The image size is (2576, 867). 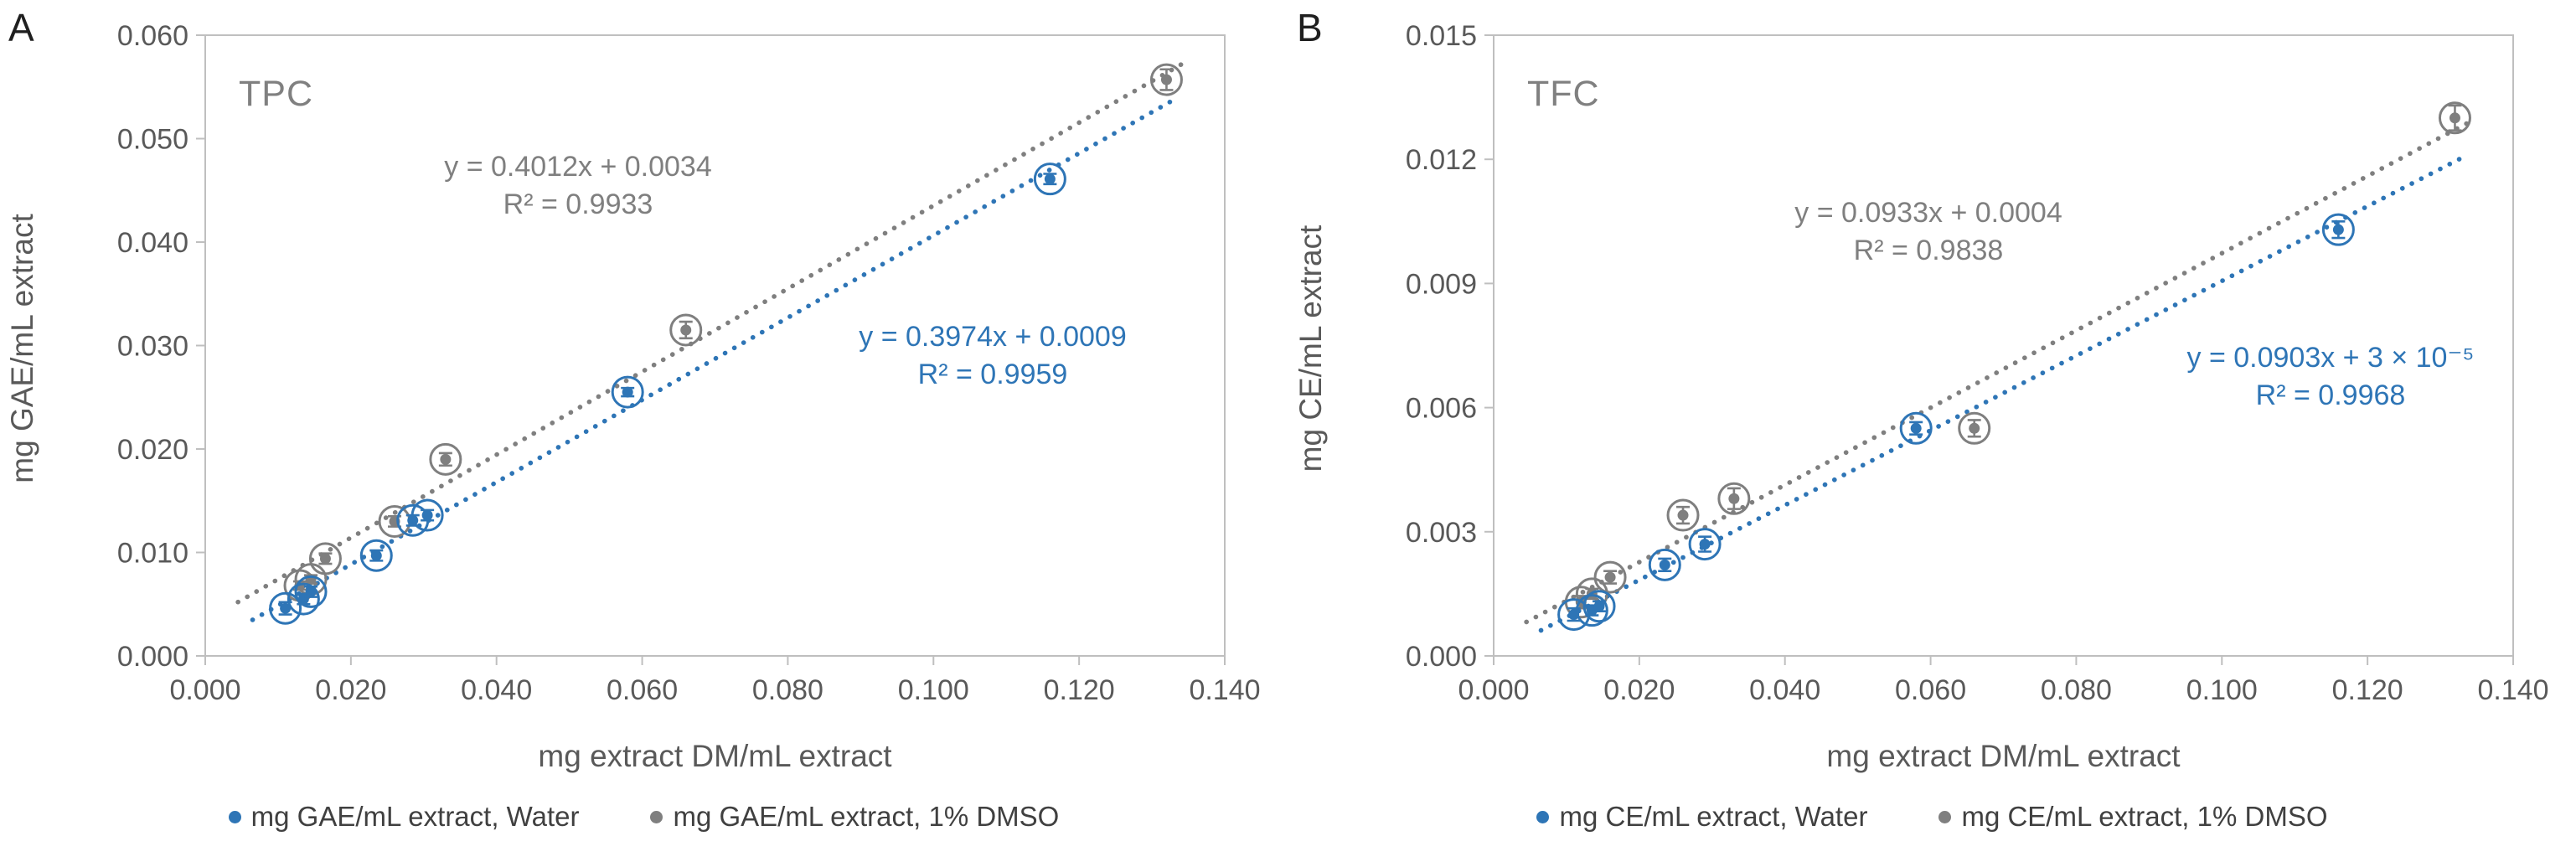 I want to click on trend-equation-dmso: y = 0.4012x + 0.0034 R² = 0.9933, so click(x=577, y=186).